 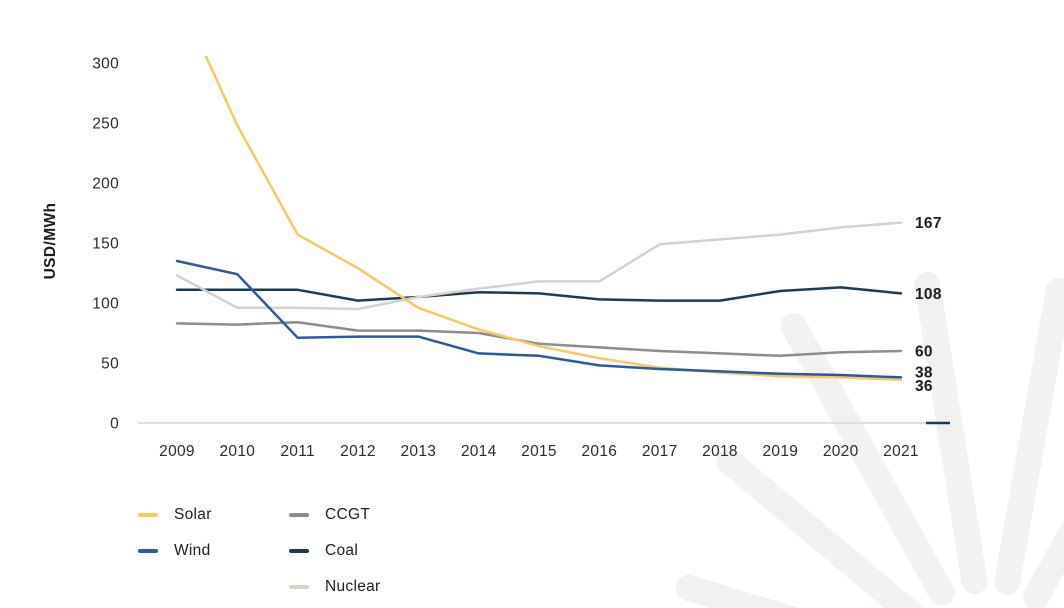 I want to click on legend-label-solar: Solar, so click(x=193, y=514).